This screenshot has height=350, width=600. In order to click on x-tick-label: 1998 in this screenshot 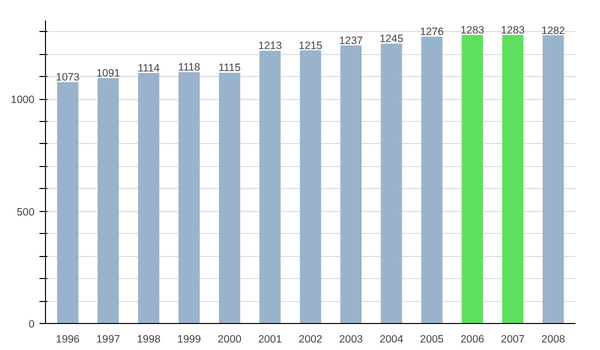, I will do `click(148, 340)`.